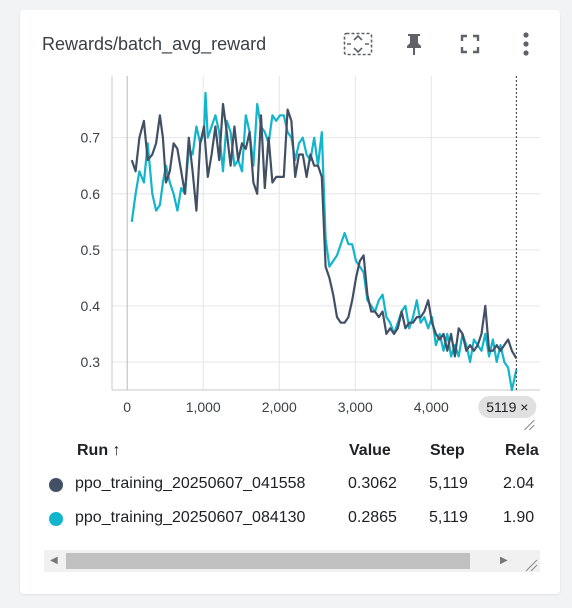  Describe the element at coordinates (91, 250) in the screenshot. I see `y-tick-label: 0.5` at that location.